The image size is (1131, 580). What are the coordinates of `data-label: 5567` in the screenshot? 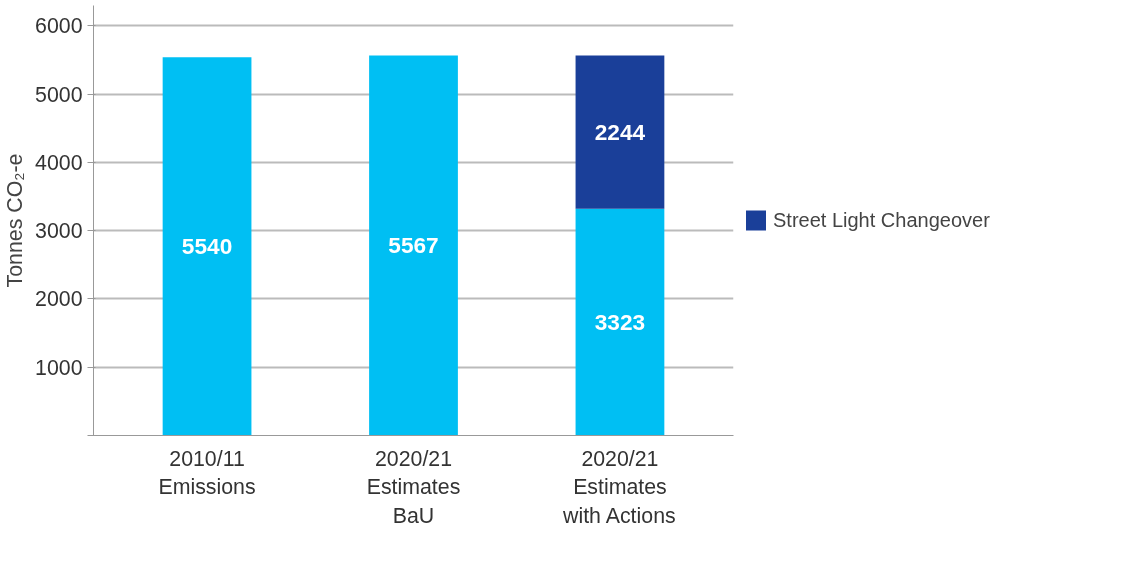 It's located at (413, 245).